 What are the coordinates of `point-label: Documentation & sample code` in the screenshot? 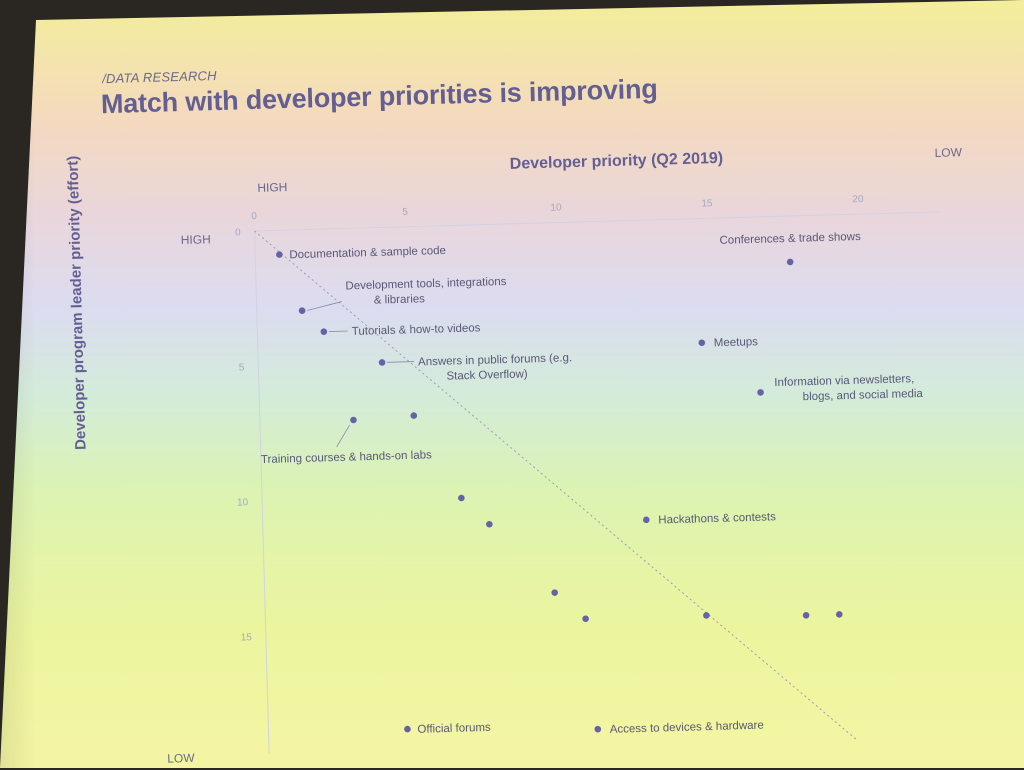 It's located at (367, 253).